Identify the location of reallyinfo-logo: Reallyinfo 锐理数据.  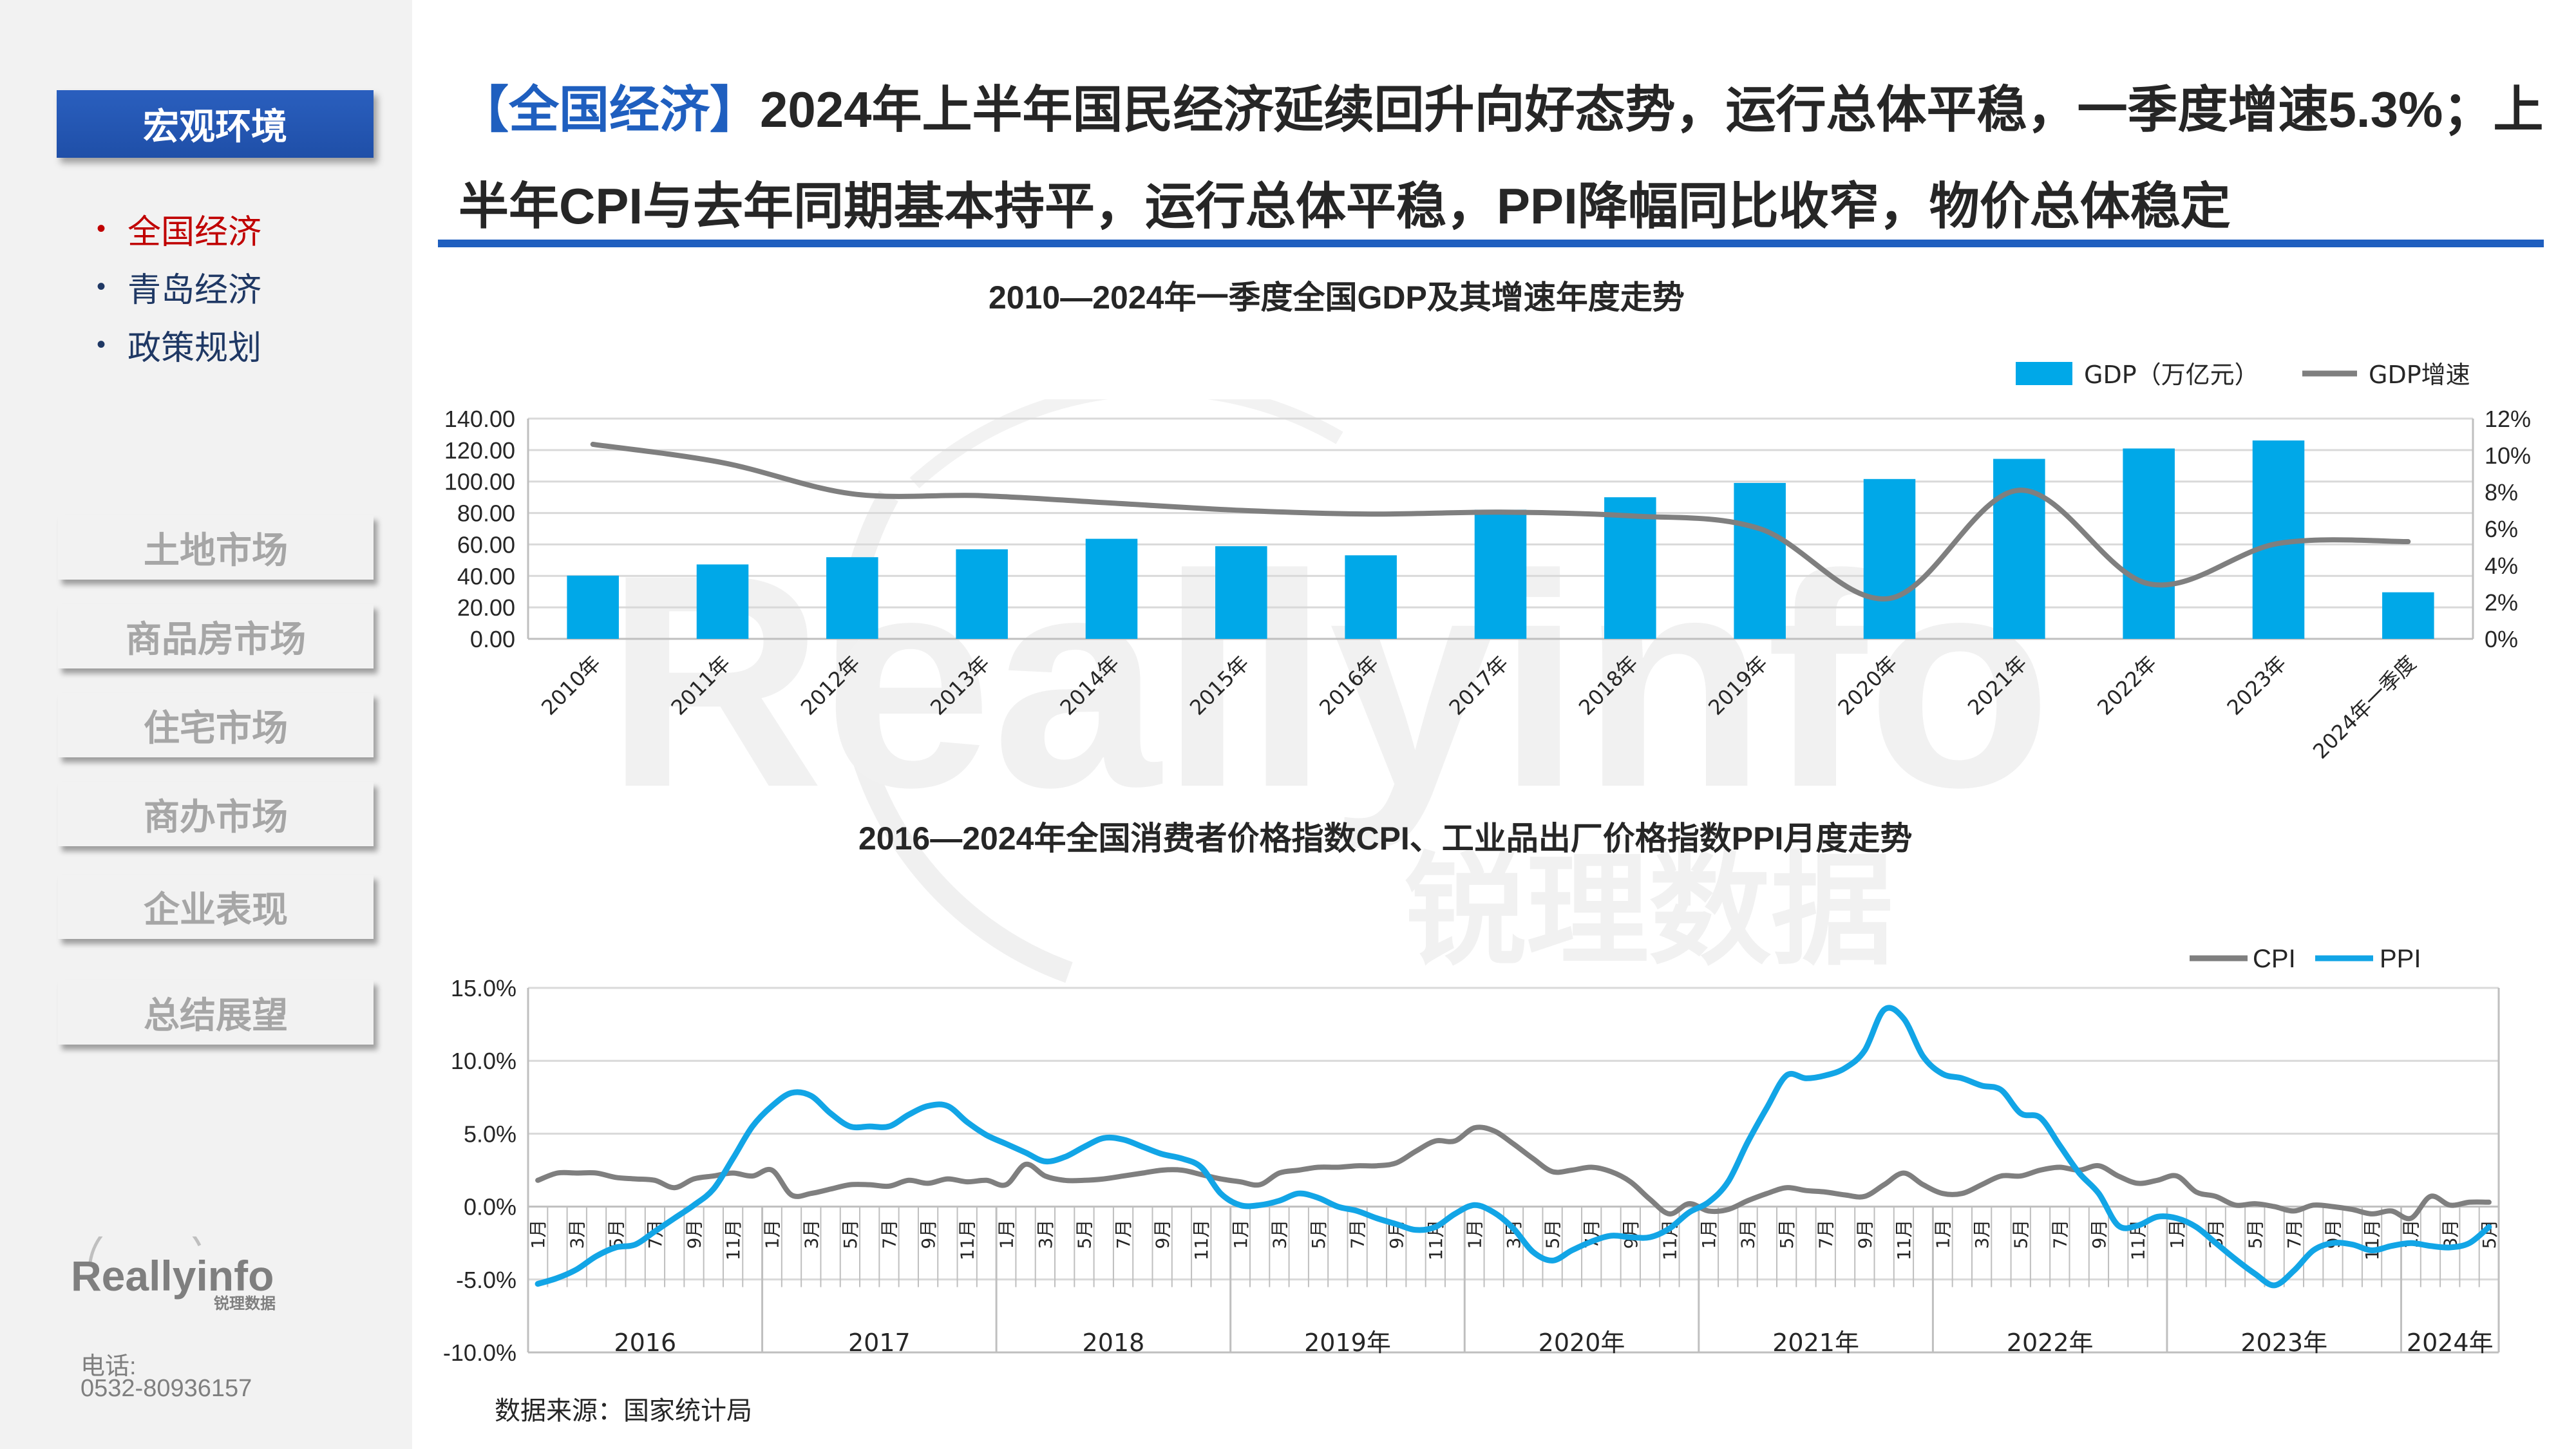
(174, 1274).